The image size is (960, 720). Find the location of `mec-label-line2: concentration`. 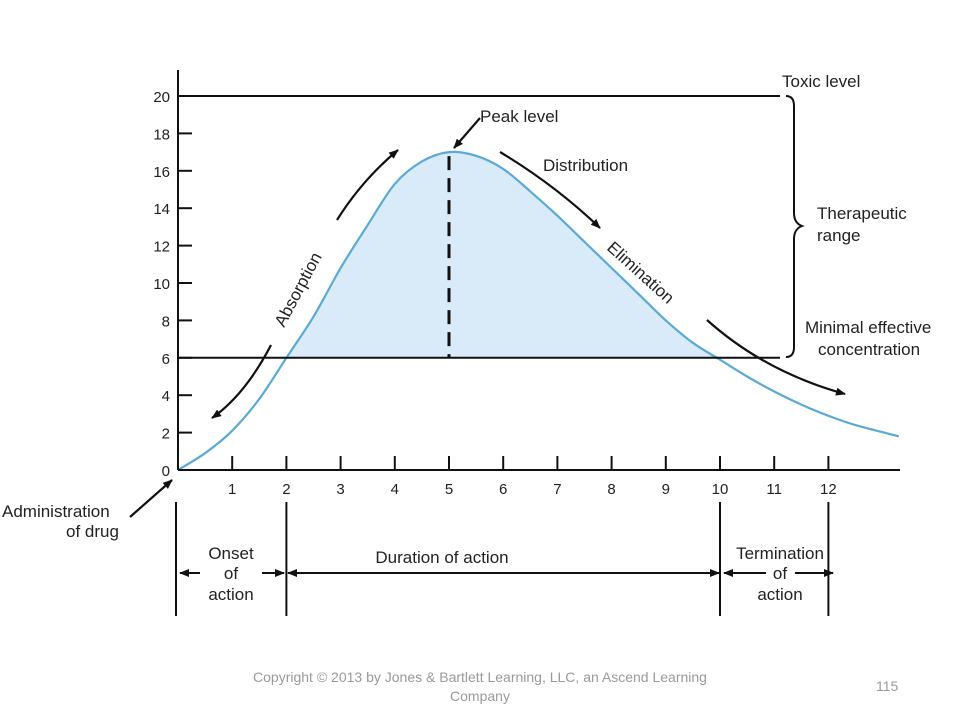

mec-label-line2: concentration is located at coordinates (869, 349).